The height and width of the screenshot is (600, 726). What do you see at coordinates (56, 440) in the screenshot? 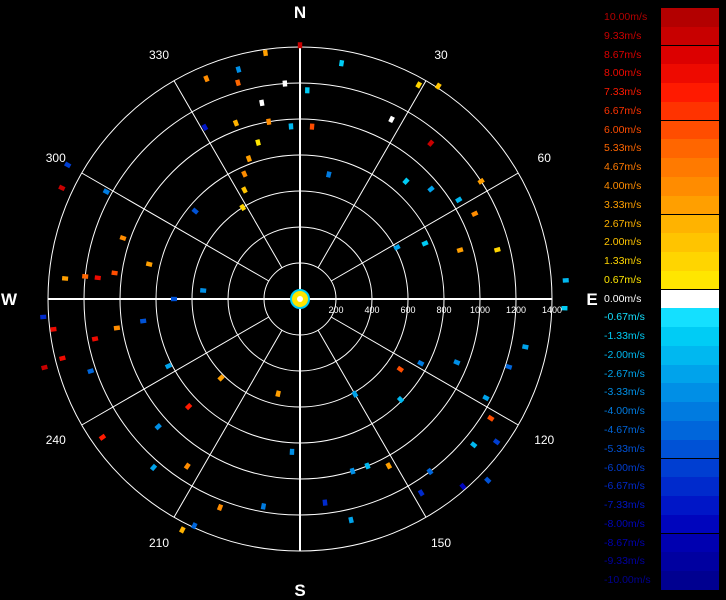
I see `bearing-label: 240` at bounding box center [56, 440].